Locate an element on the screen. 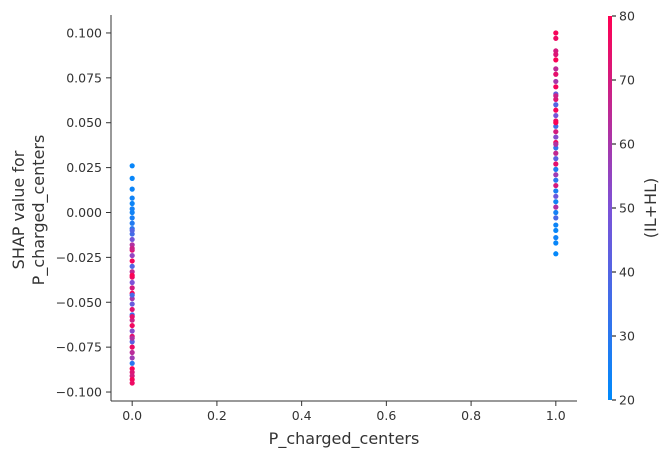  x-tick-label: 0.0 is located at coordinates (132, 415).